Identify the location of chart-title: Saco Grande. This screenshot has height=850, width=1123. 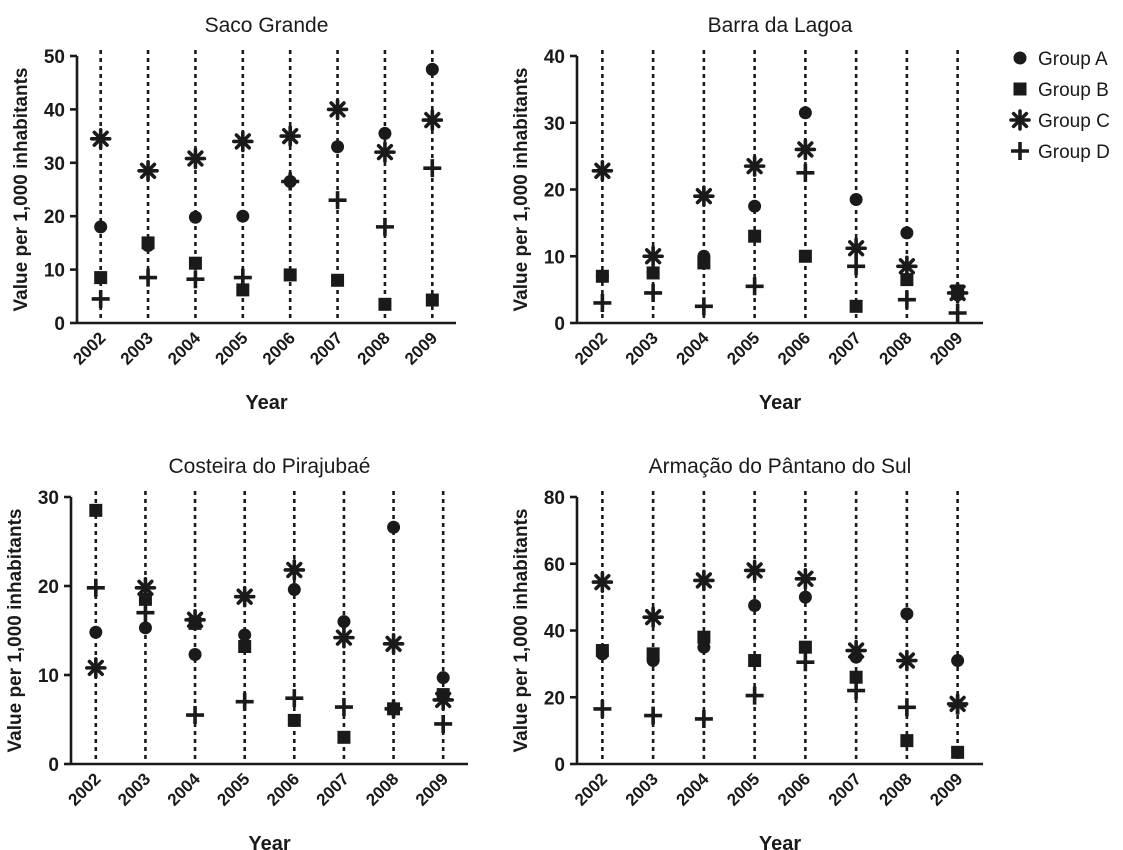
(267, 25).